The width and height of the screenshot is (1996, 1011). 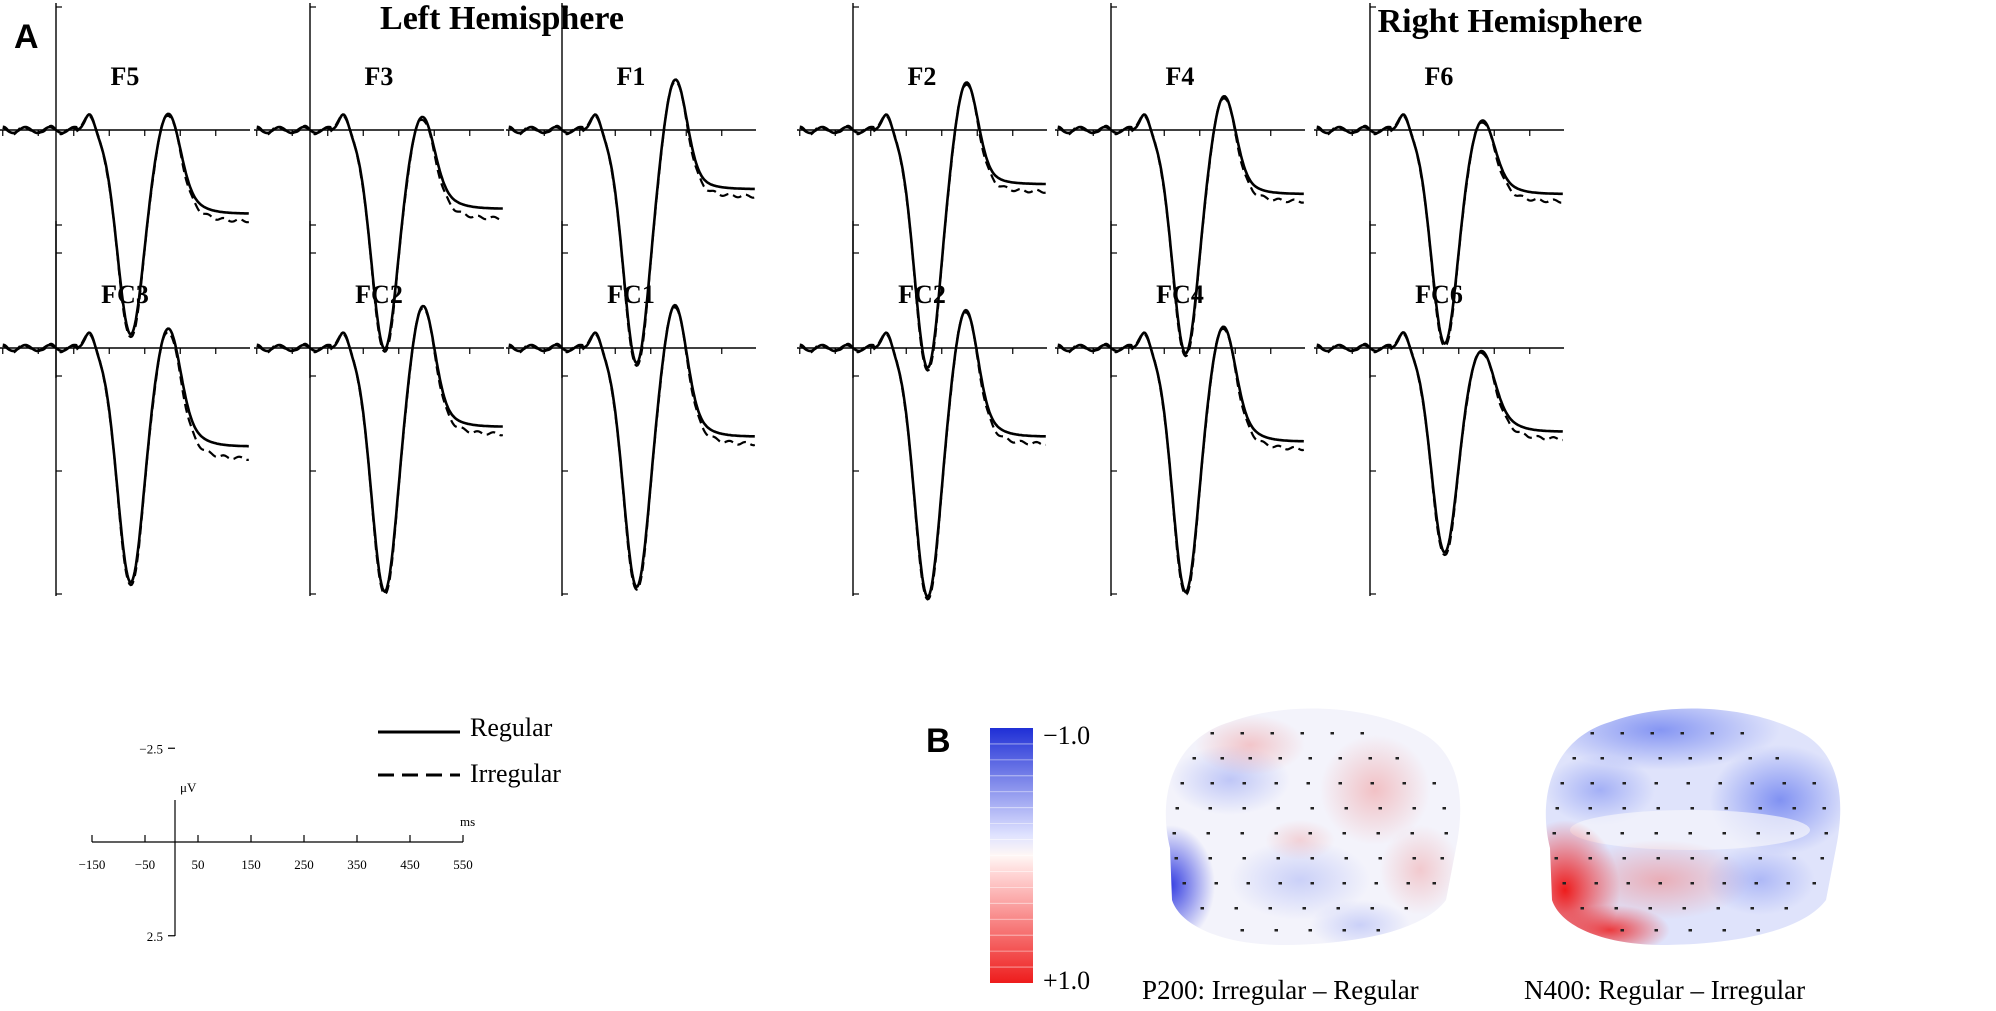 I want to click on left-hemisphere-title: Left Hemisphere, so click(x=502, y=18).